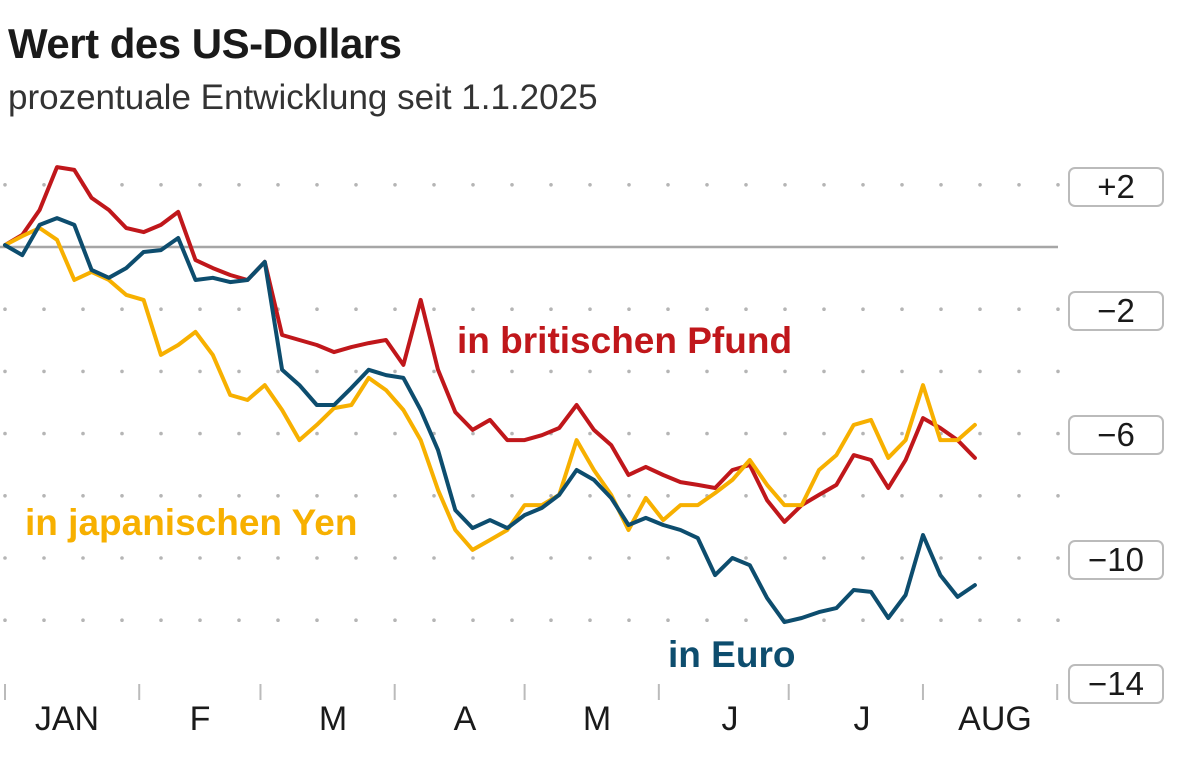 The width and height of the screenshot is (1200, 765). I want to click on x-tick-label: JAN, so click(67, 719).